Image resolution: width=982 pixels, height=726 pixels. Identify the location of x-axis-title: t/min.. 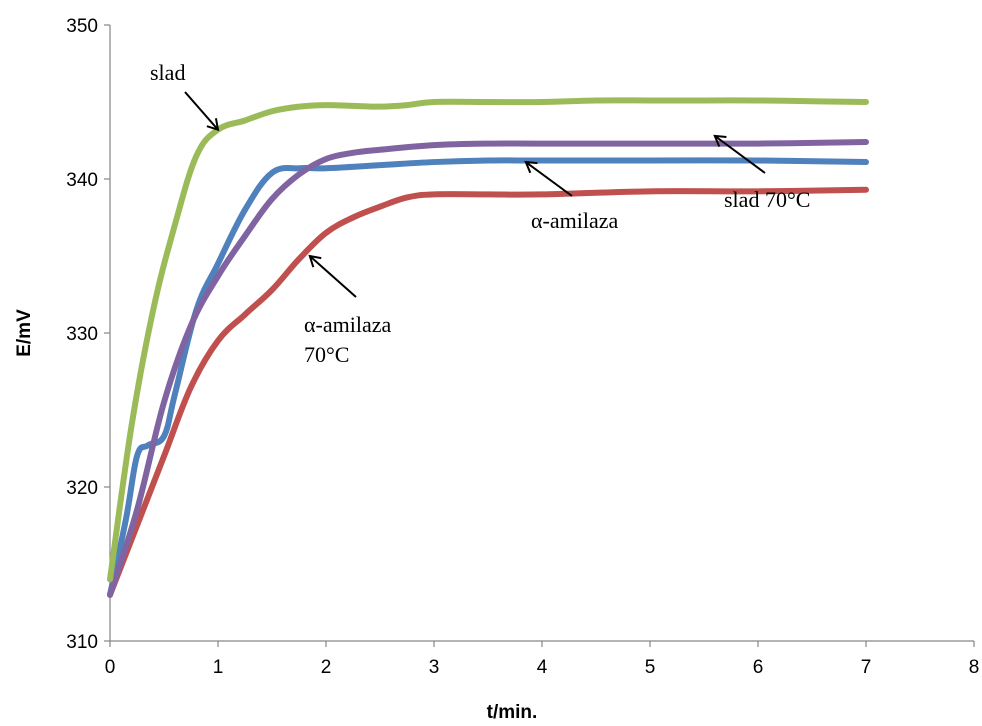
(512, 712).